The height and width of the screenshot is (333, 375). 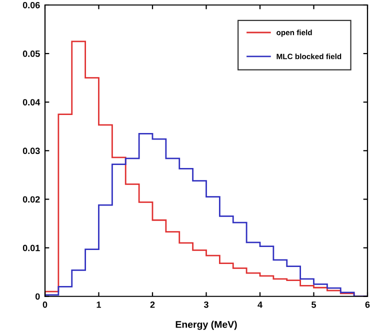 What do you see at coordinates (31, 53) in the screenshot?
I see `y-tick-label: 0.05` at bounding box center [31, 53].